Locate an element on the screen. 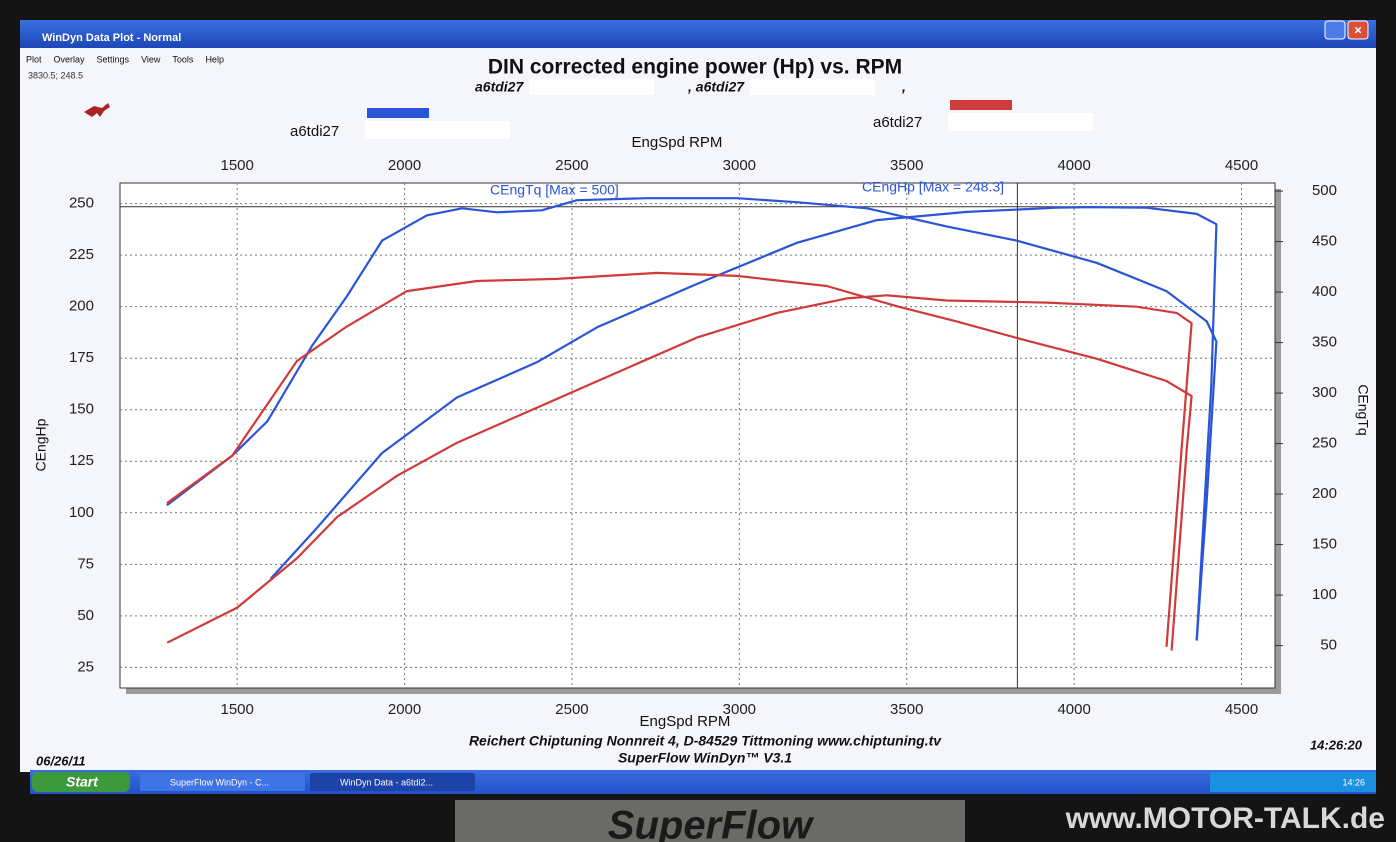 The width and height of the screenshot is (1396, 842). menu-item: Settings is located at coordinates (113, 59).